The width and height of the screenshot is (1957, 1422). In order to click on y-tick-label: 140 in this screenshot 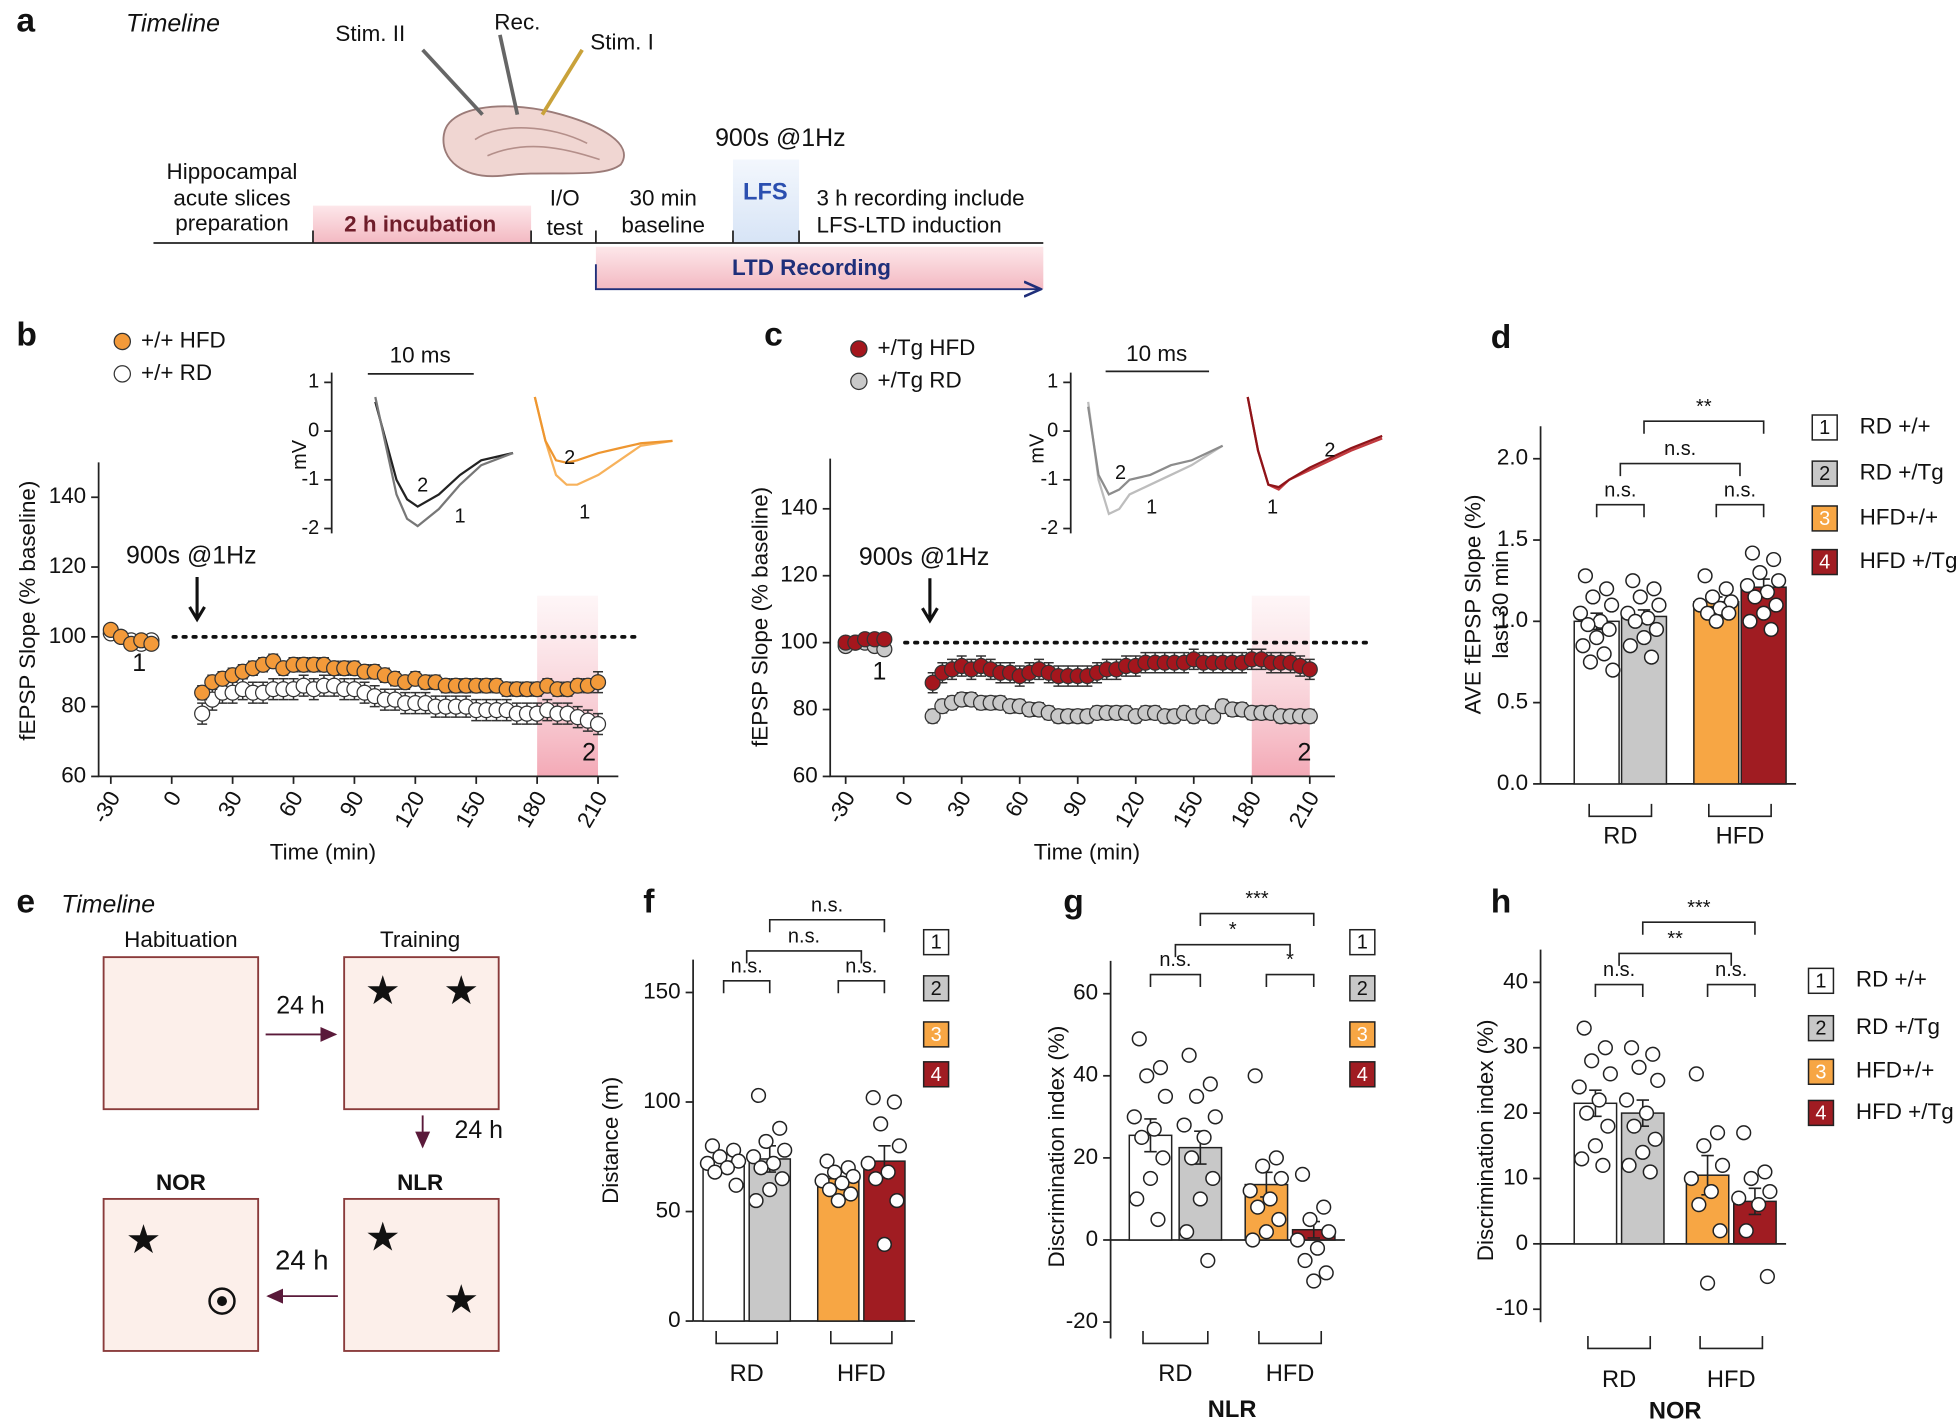, I will do `click(67, 495)`.